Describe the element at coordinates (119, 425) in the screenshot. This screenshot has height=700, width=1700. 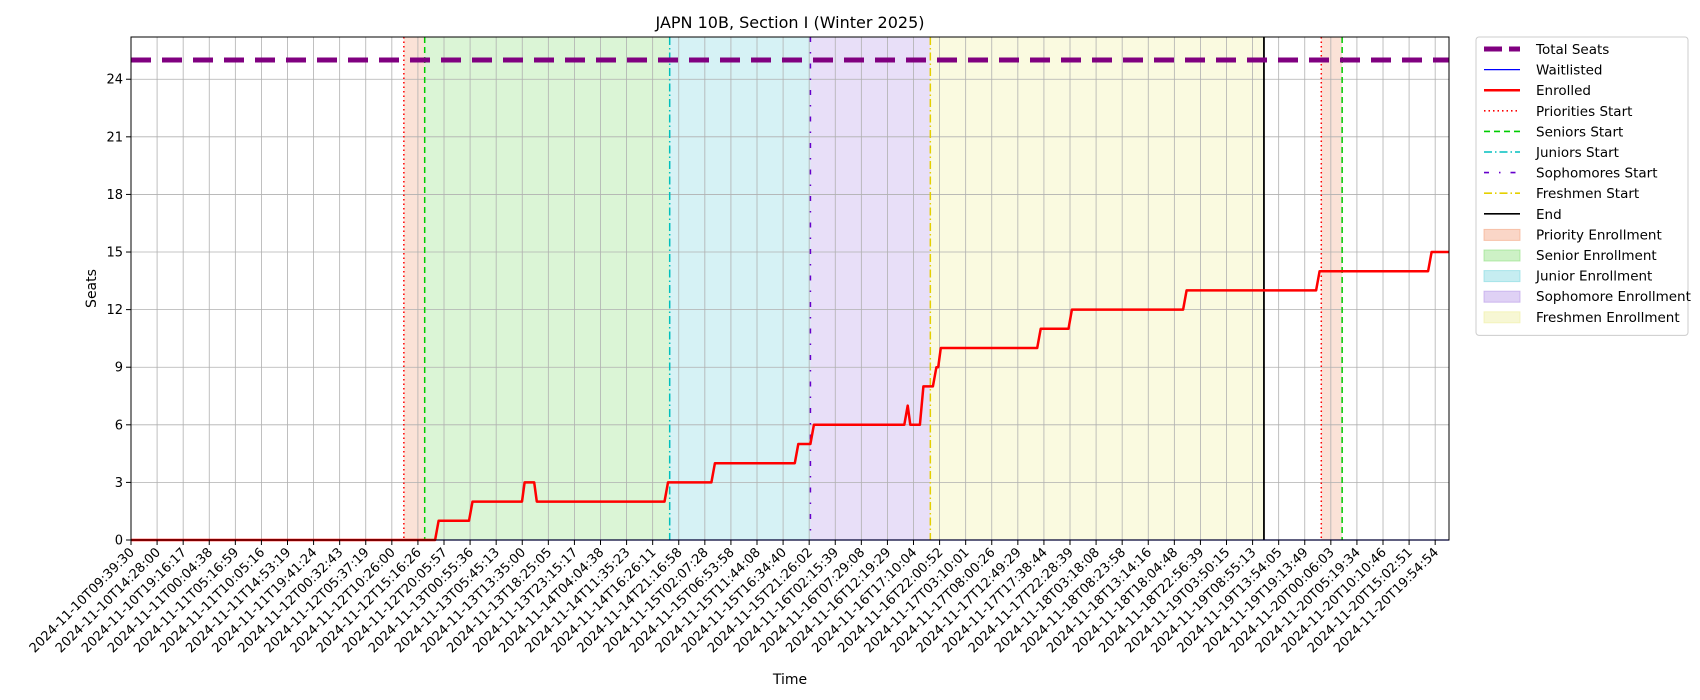
I see `y-tick-label: 6` at that location.